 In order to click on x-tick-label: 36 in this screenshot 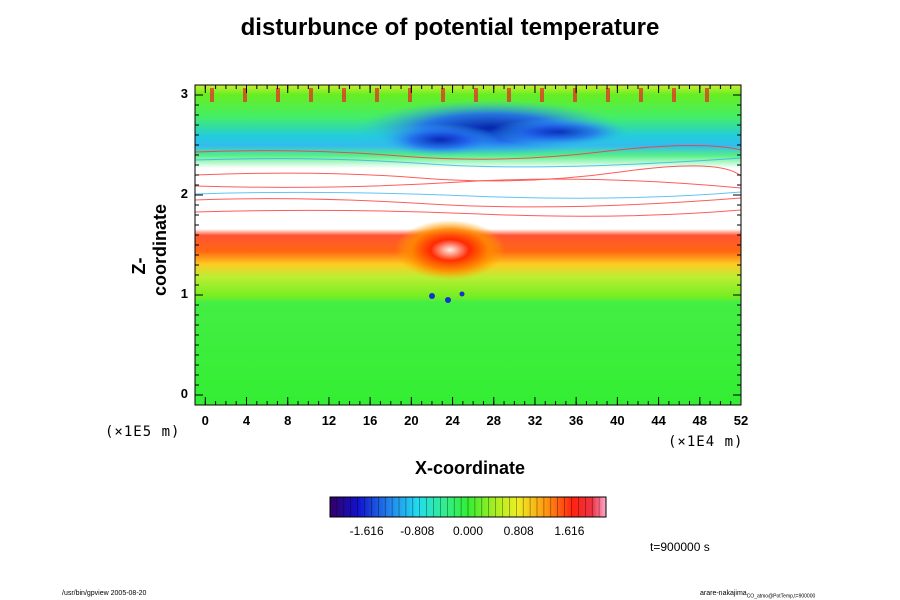, I will do `click(576, 420)`.